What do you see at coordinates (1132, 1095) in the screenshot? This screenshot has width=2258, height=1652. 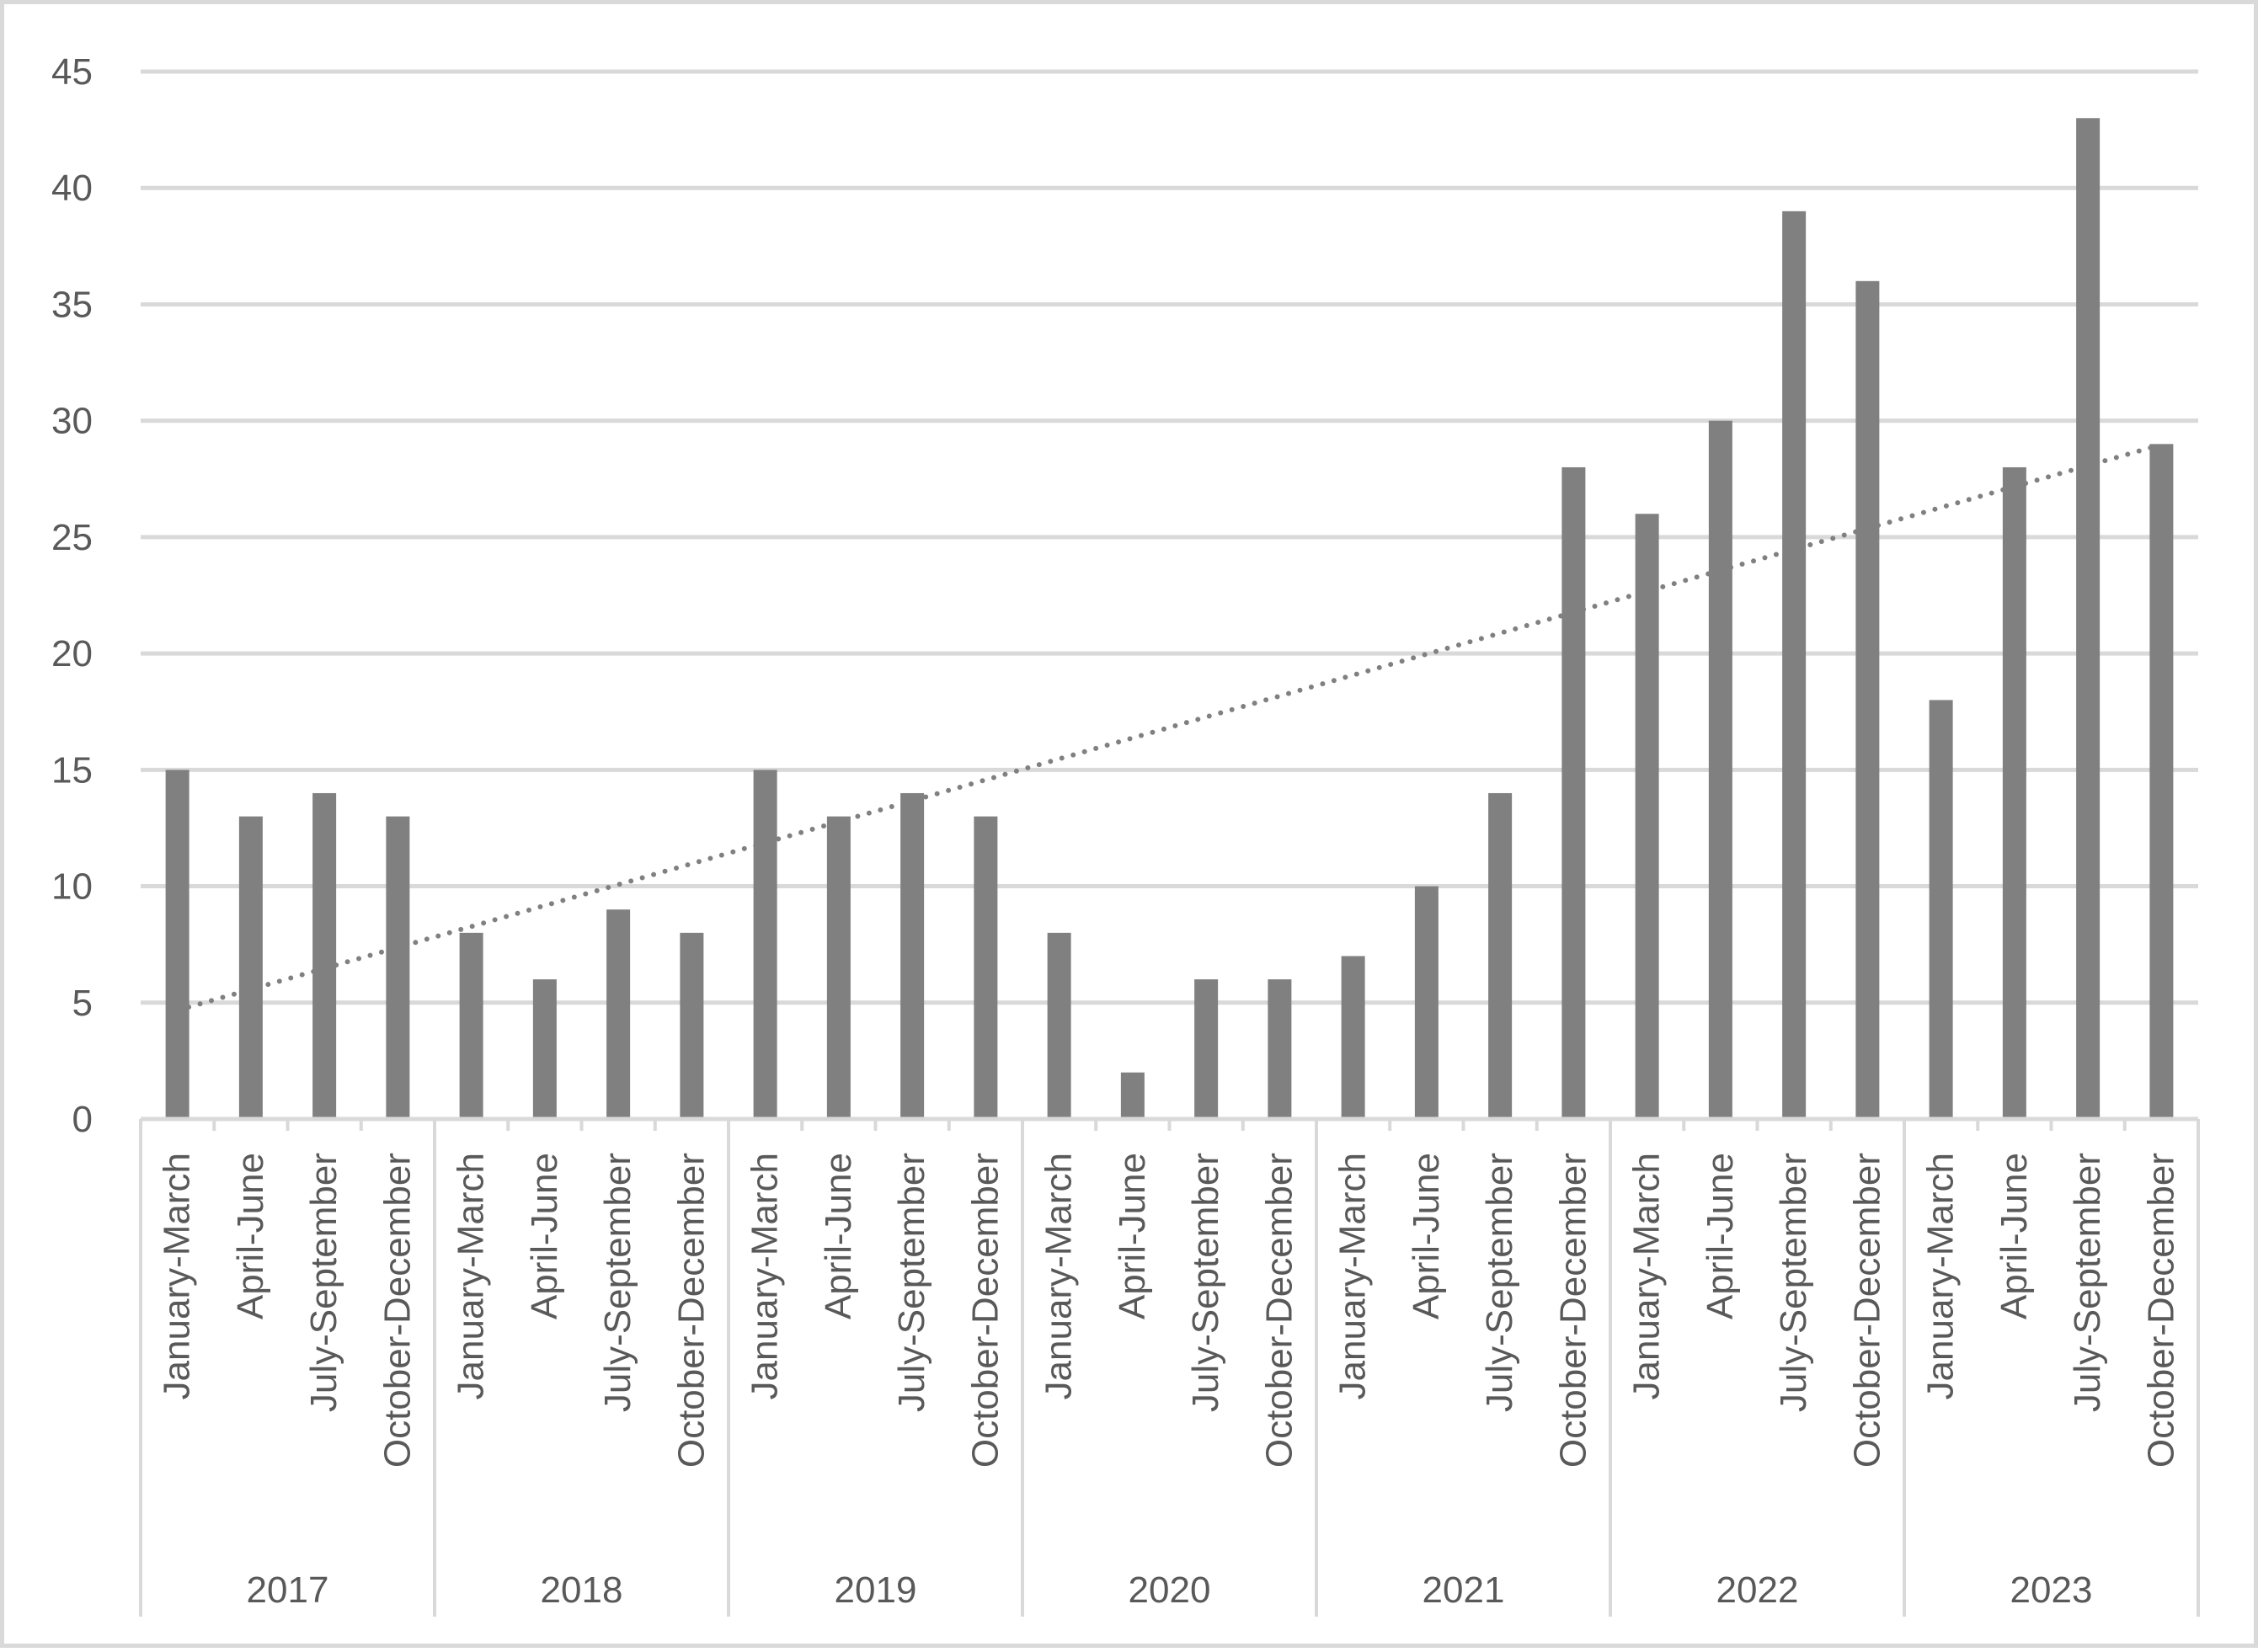 I see `bar-2020-April-June` at bounding box center [1132, 1095].